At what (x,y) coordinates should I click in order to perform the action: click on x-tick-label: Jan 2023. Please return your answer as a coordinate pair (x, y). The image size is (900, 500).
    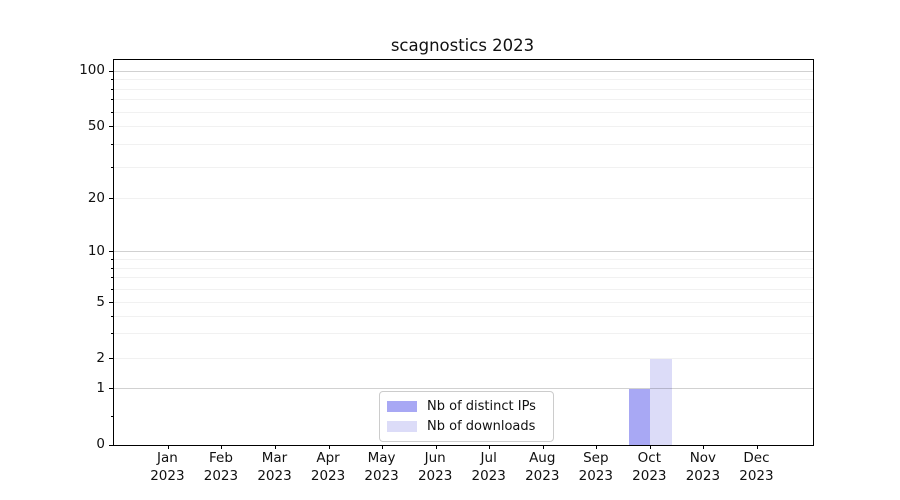
    Looking at the image, I should click on (167, 467).